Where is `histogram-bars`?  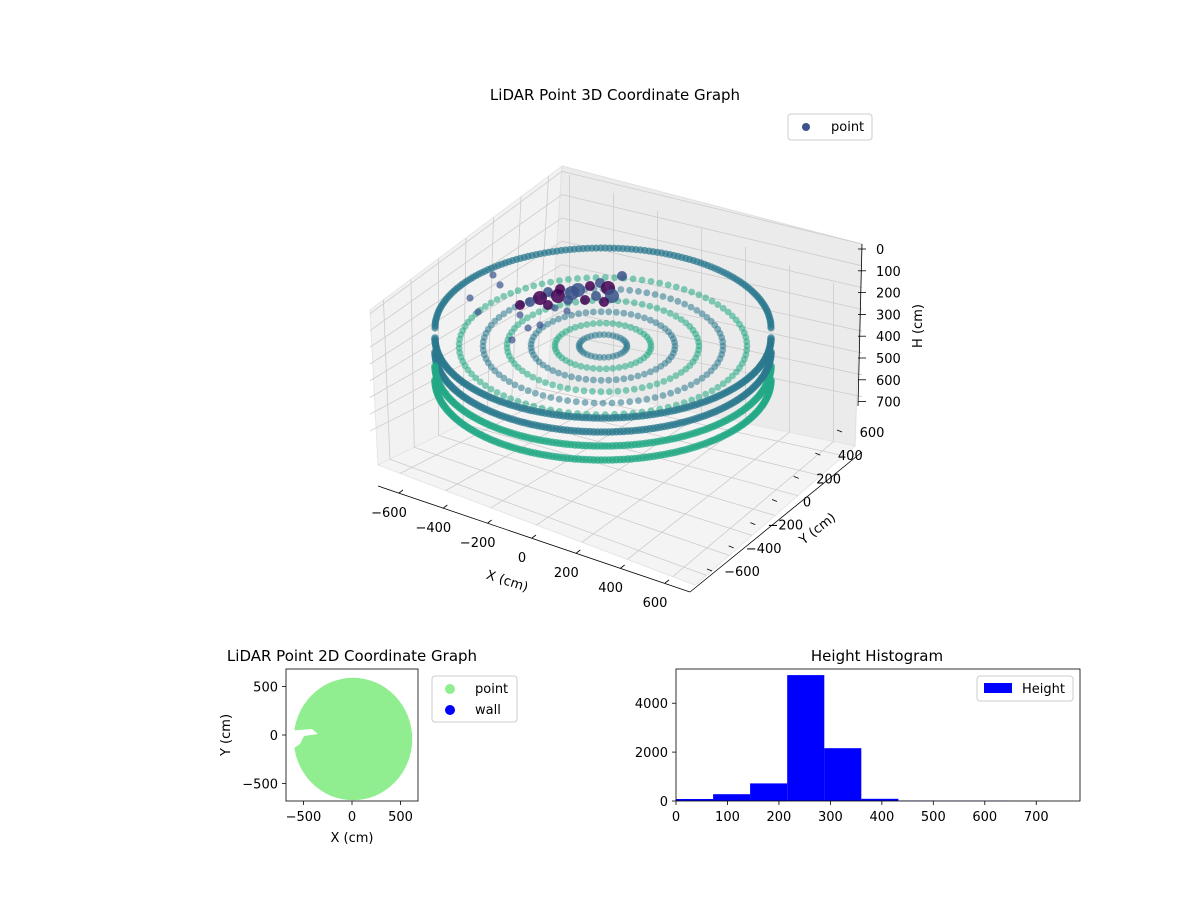 histogram-bars is located at coordinates (861, 738).